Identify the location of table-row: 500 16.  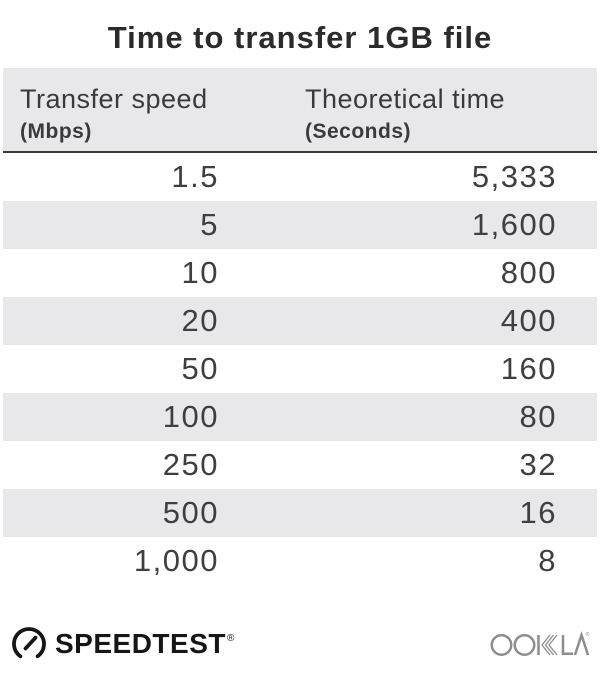
(300, 513).